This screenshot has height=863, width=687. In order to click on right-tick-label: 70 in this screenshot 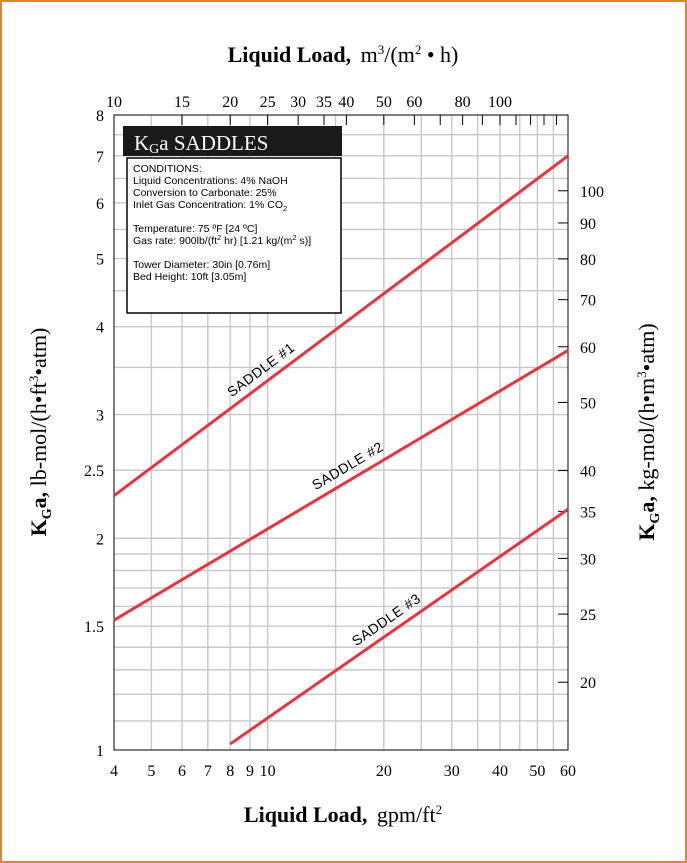, I will do `click(588, 301)`.